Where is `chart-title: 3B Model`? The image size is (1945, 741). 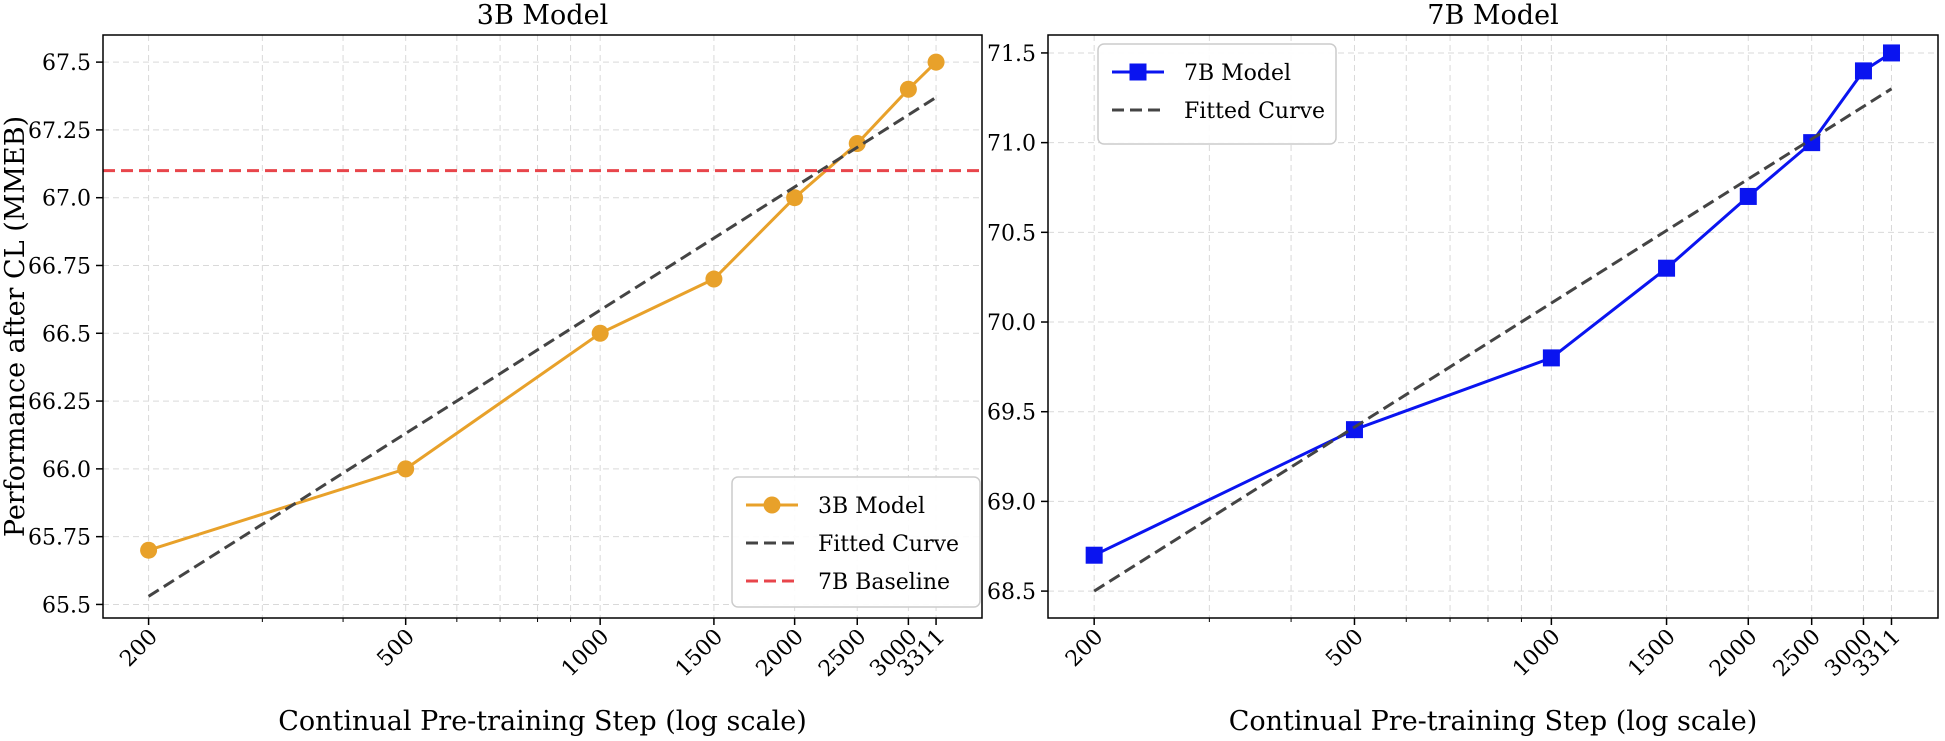 chart-title: 3B Model is located at coordinates (542, 15).